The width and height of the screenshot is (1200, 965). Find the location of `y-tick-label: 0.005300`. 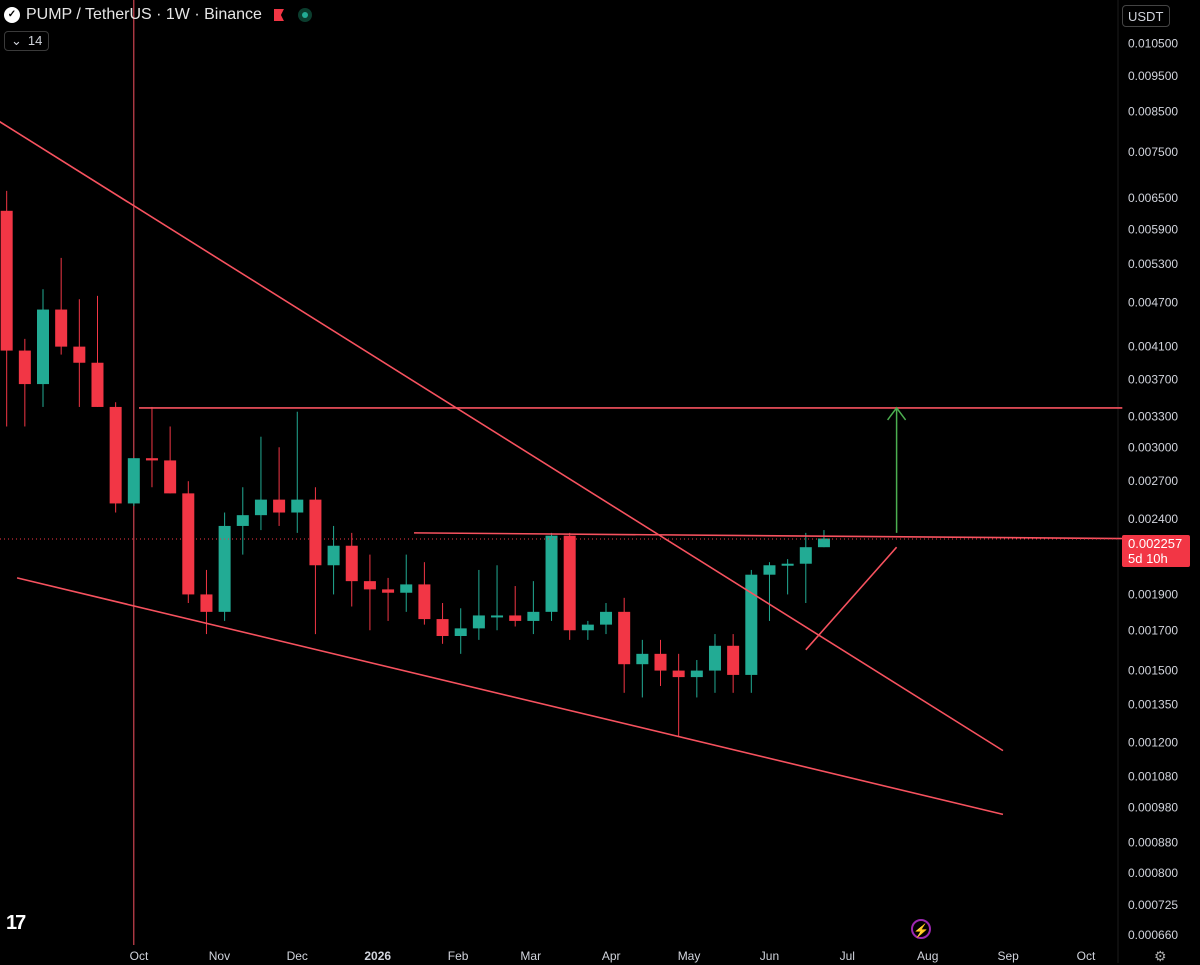

y-tick-label: 0.005300 is located at coordinates (1153, 264).